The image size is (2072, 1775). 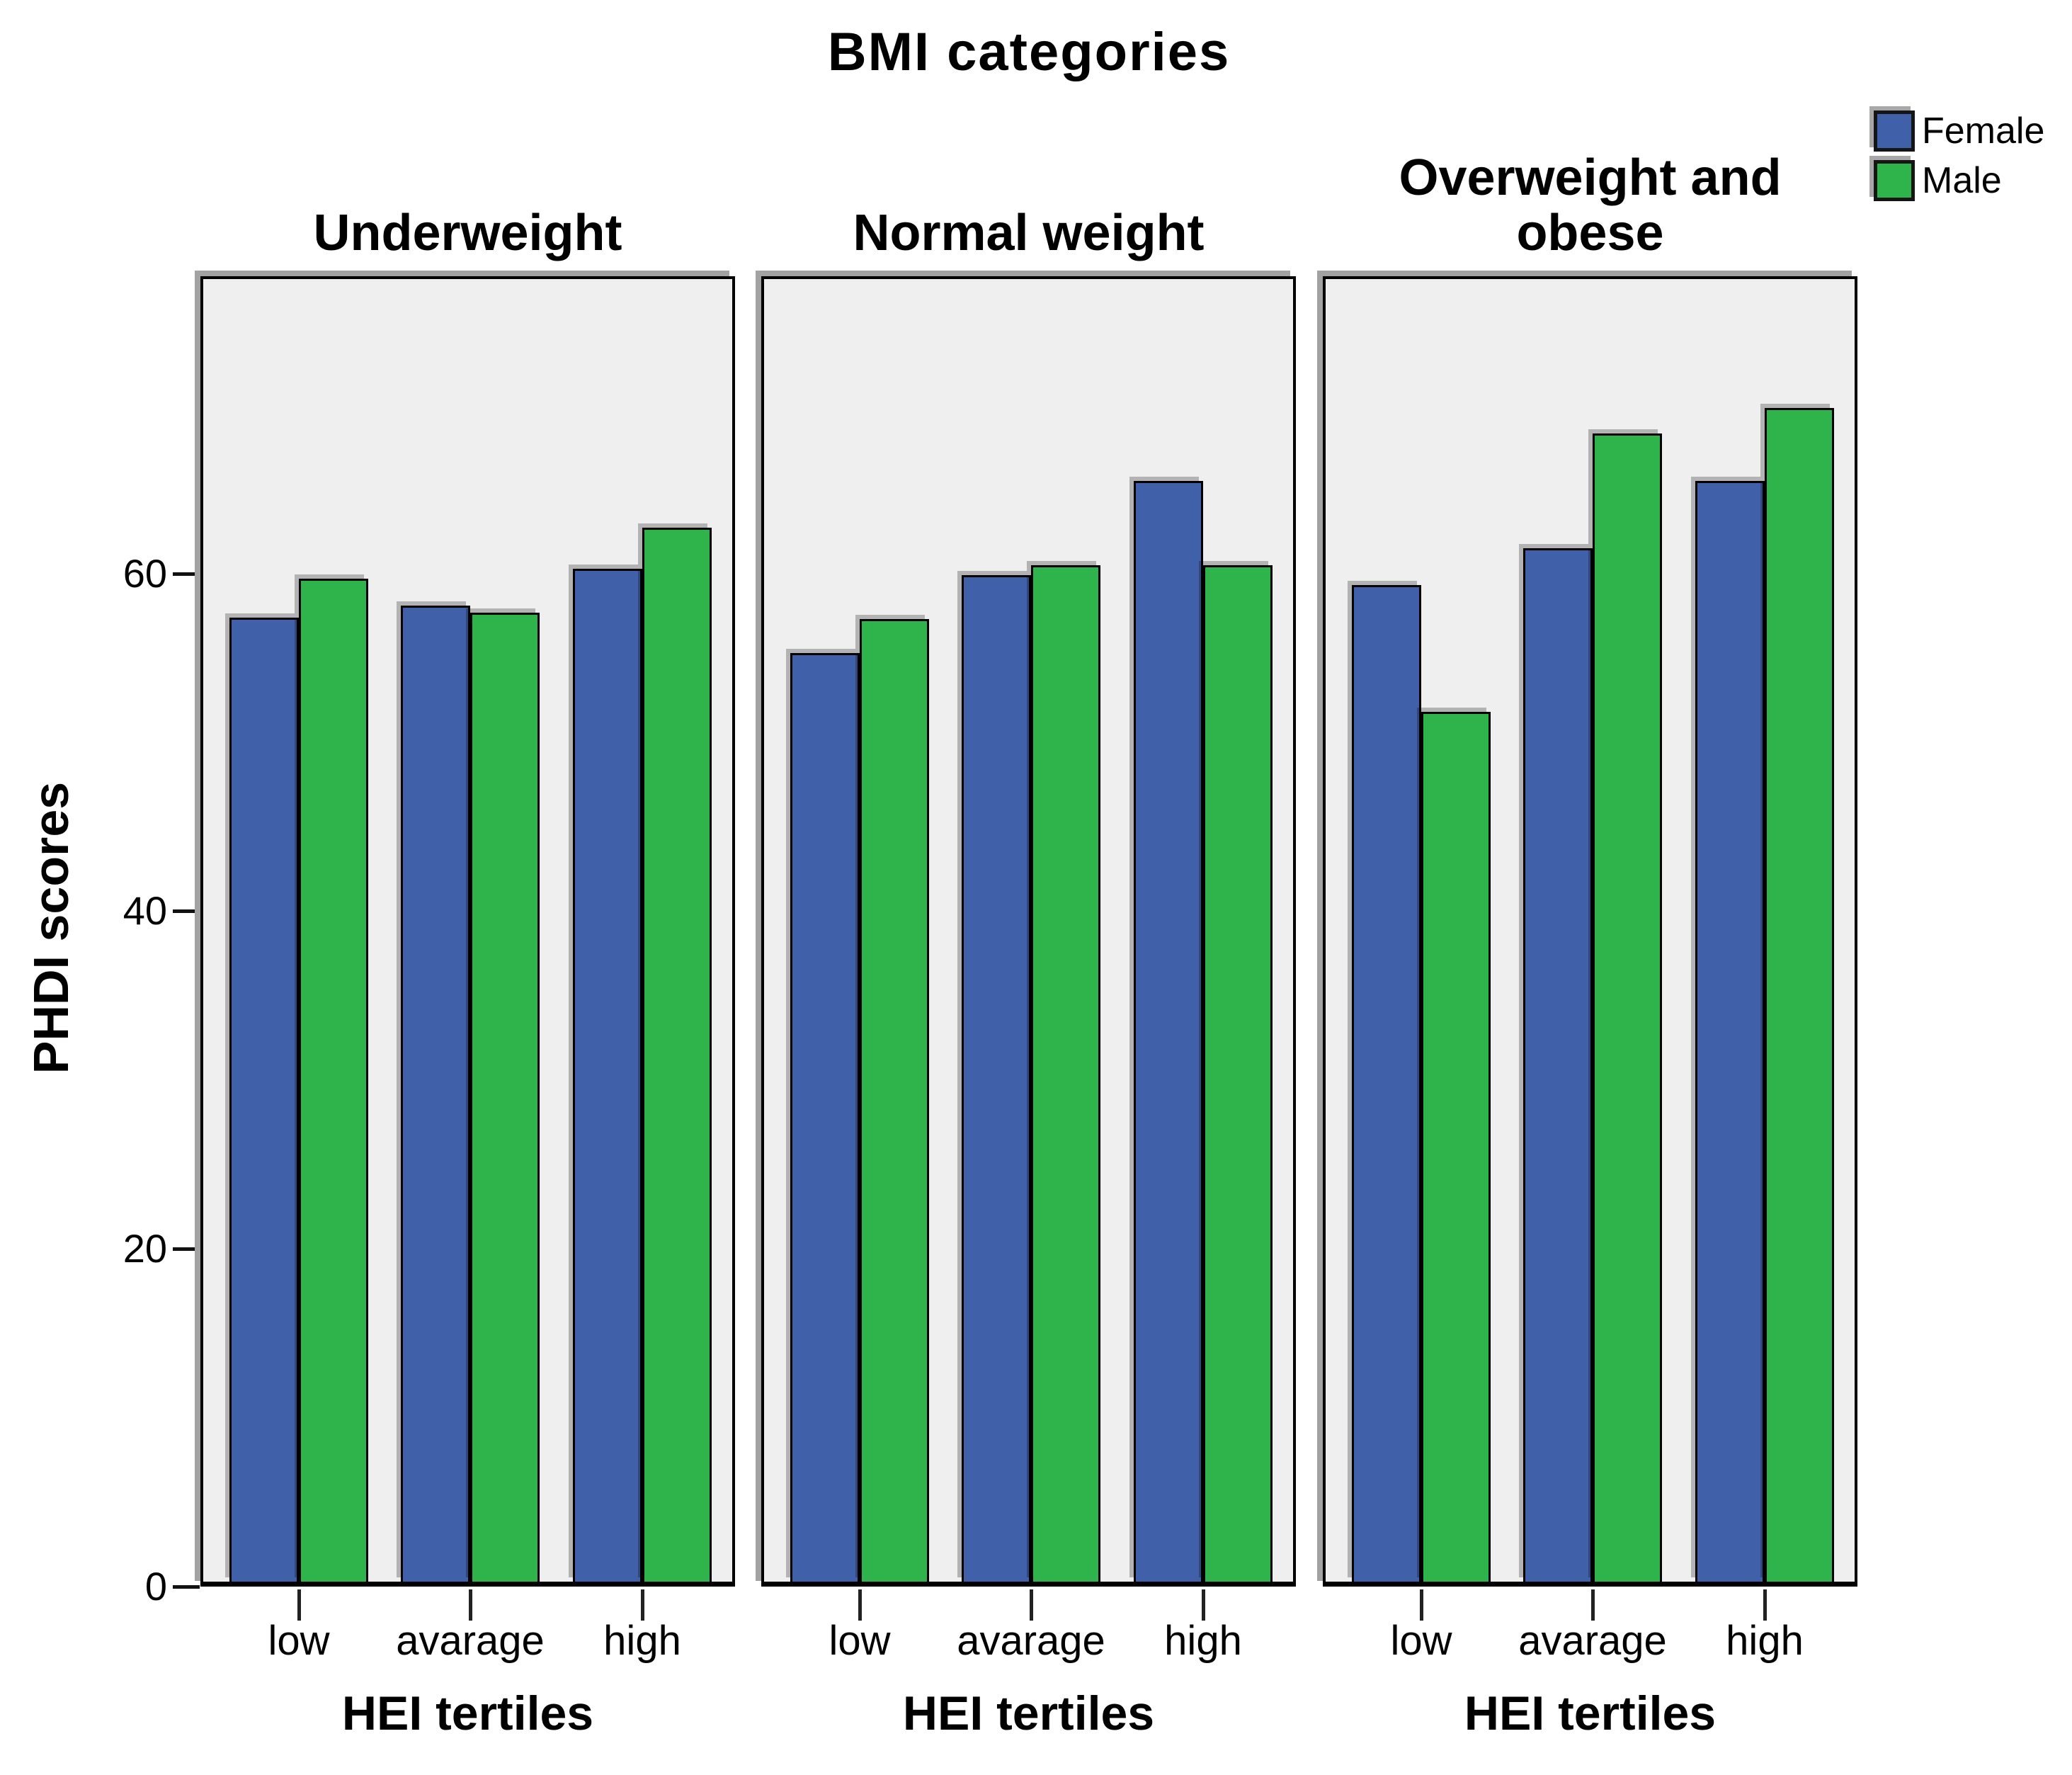 What do you see at coordinates (299, 1641) in the screenshot?
I see `x-tick-label-0-low: low` at bounding box center [299, 1641].